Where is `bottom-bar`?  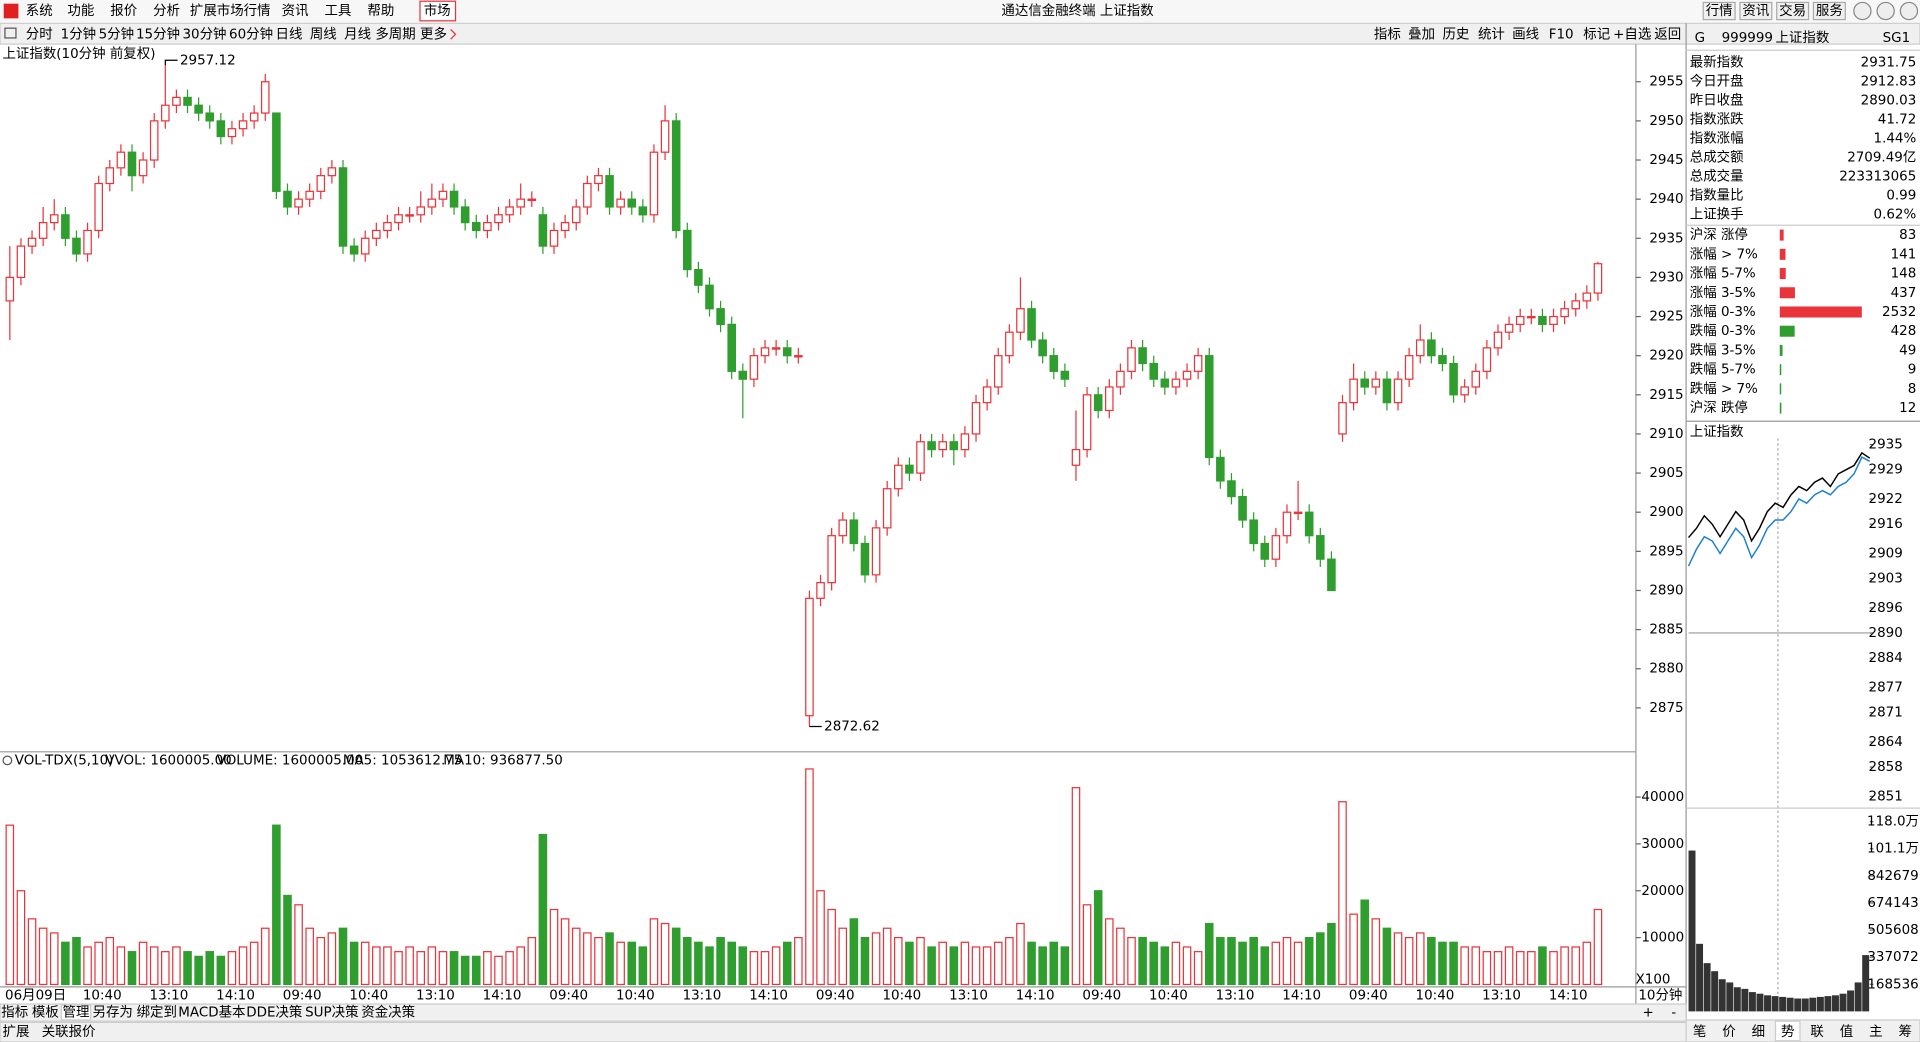
bottom-bar is located at coordinates (843, 1012).